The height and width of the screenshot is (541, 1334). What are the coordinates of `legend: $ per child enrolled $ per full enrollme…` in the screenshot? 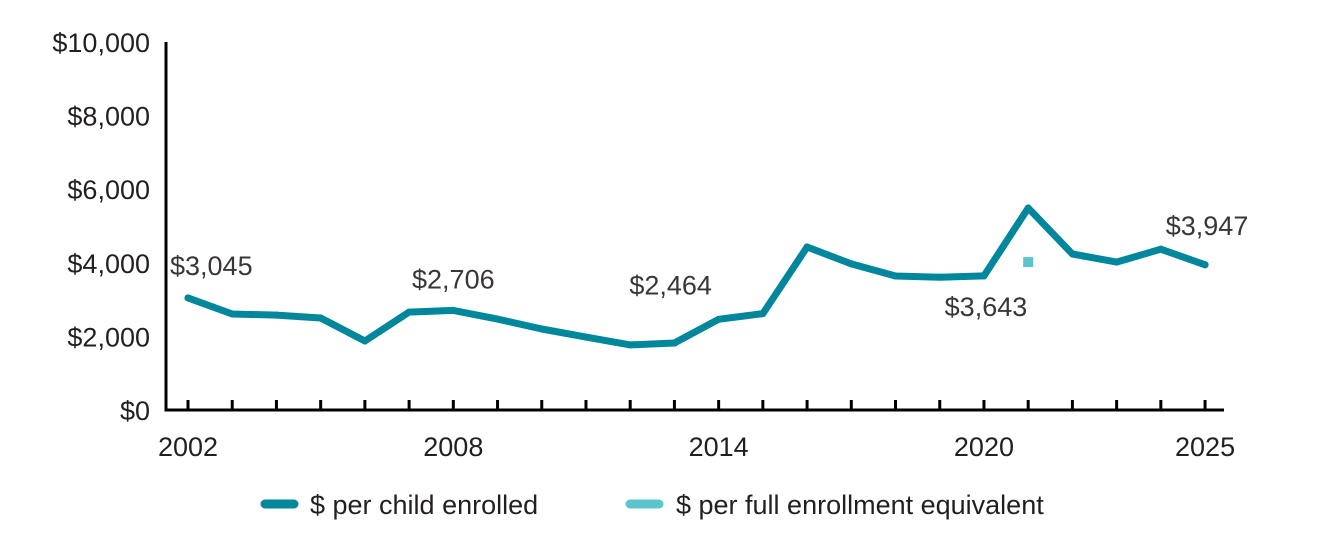 It's located at (652, 505).